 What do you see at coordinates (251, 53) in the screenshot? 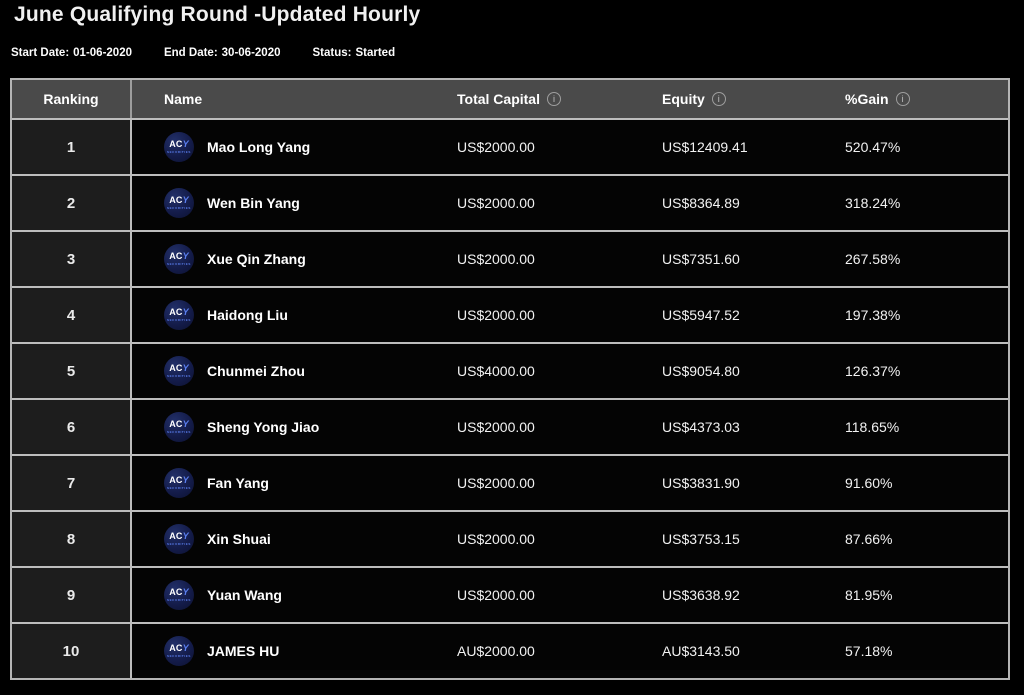
I see `end-date-value: 30-06-2020` at bounding box center [251, 53].